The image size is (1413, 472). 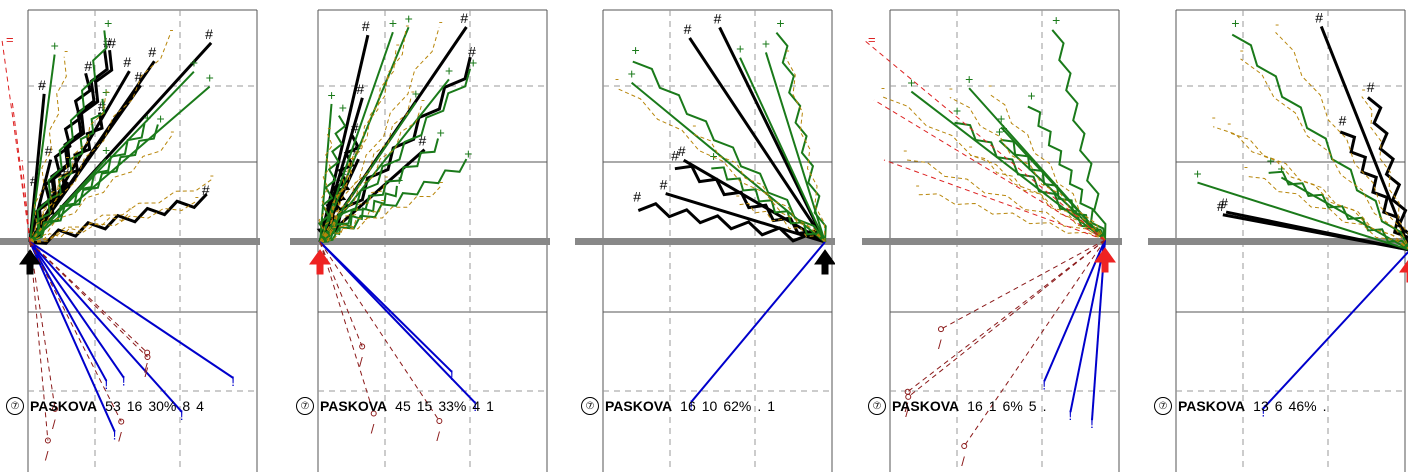 I want to click on stat-value: ., so click(x=759, y=406).